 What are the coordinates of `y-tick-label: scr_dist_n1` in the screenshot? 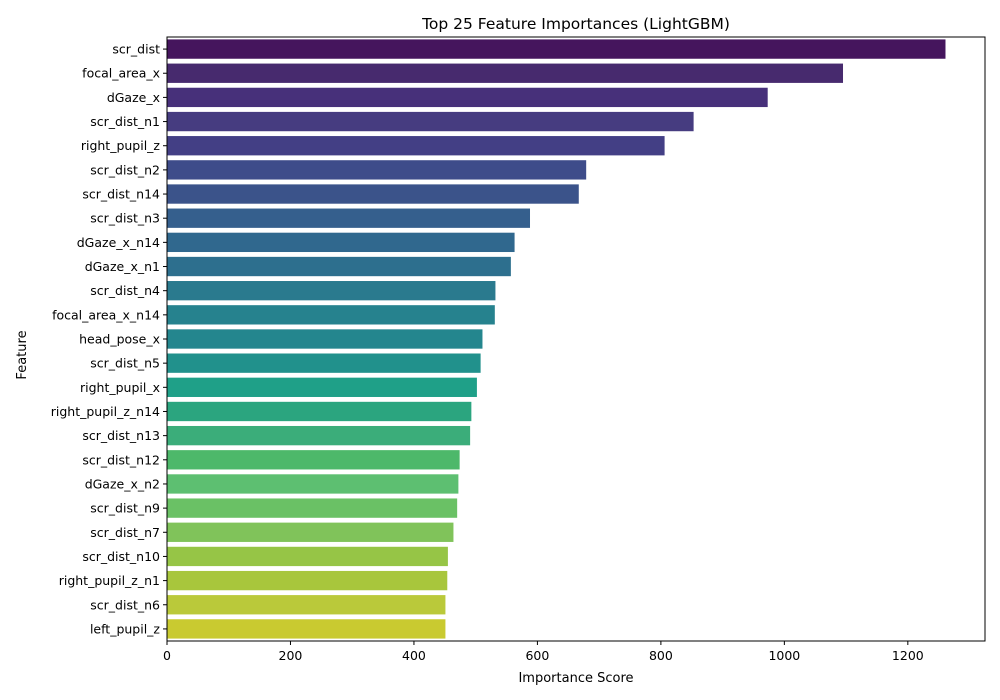 It's located at (125, 121).